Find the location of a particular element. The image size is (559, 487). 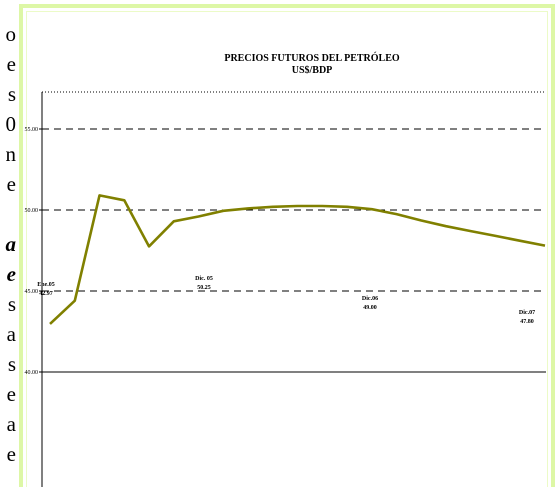

annotation-value-label: 50.25 is located at coordinates (204, 288).